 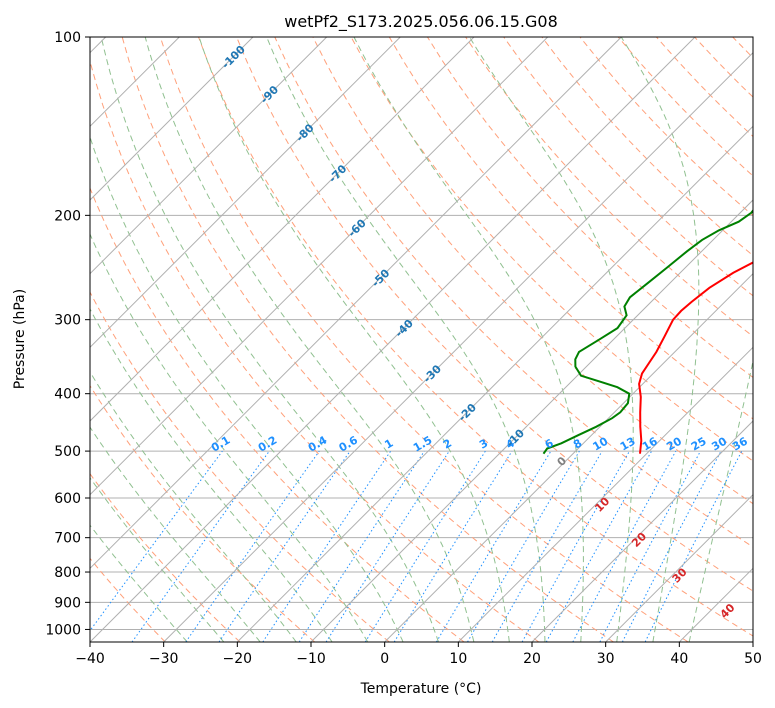 I want to click on temperature-profile-line, so click(x=695, y=357).